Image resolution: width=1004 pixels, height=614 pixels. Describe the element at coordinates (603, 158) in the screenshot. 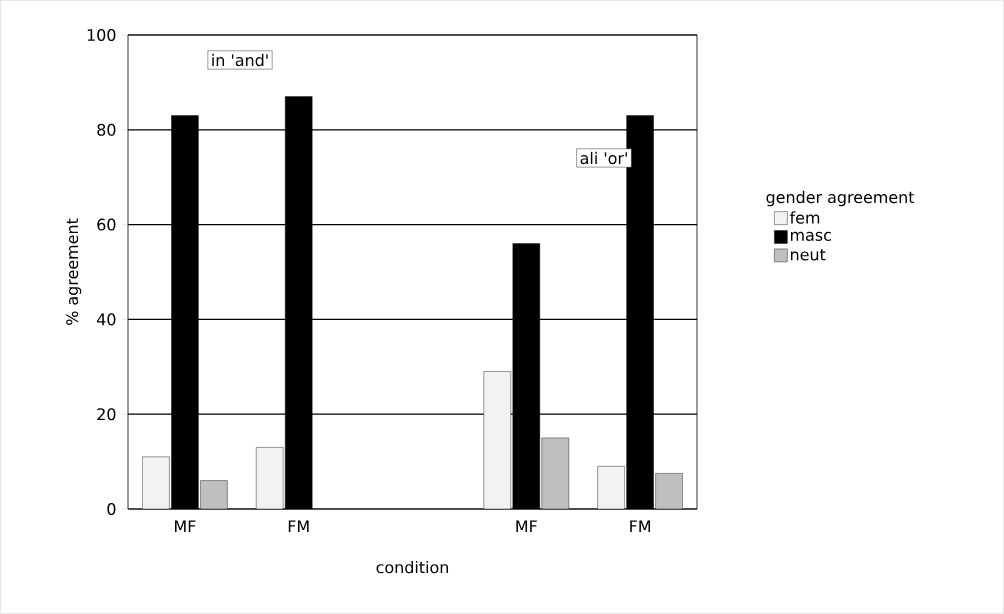

I see `annotation: ali 'or'` at that location.